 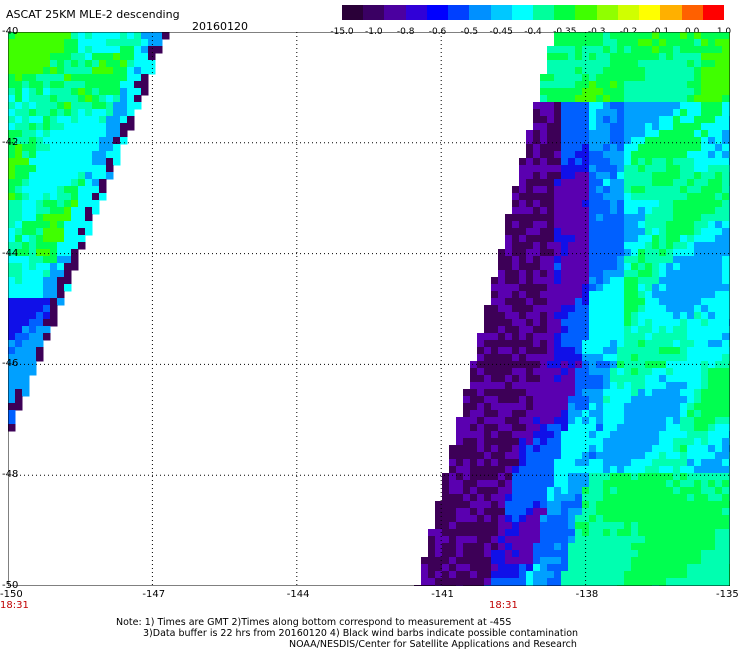 I want to click on color-legend-bar, so click(x=533, y=12).